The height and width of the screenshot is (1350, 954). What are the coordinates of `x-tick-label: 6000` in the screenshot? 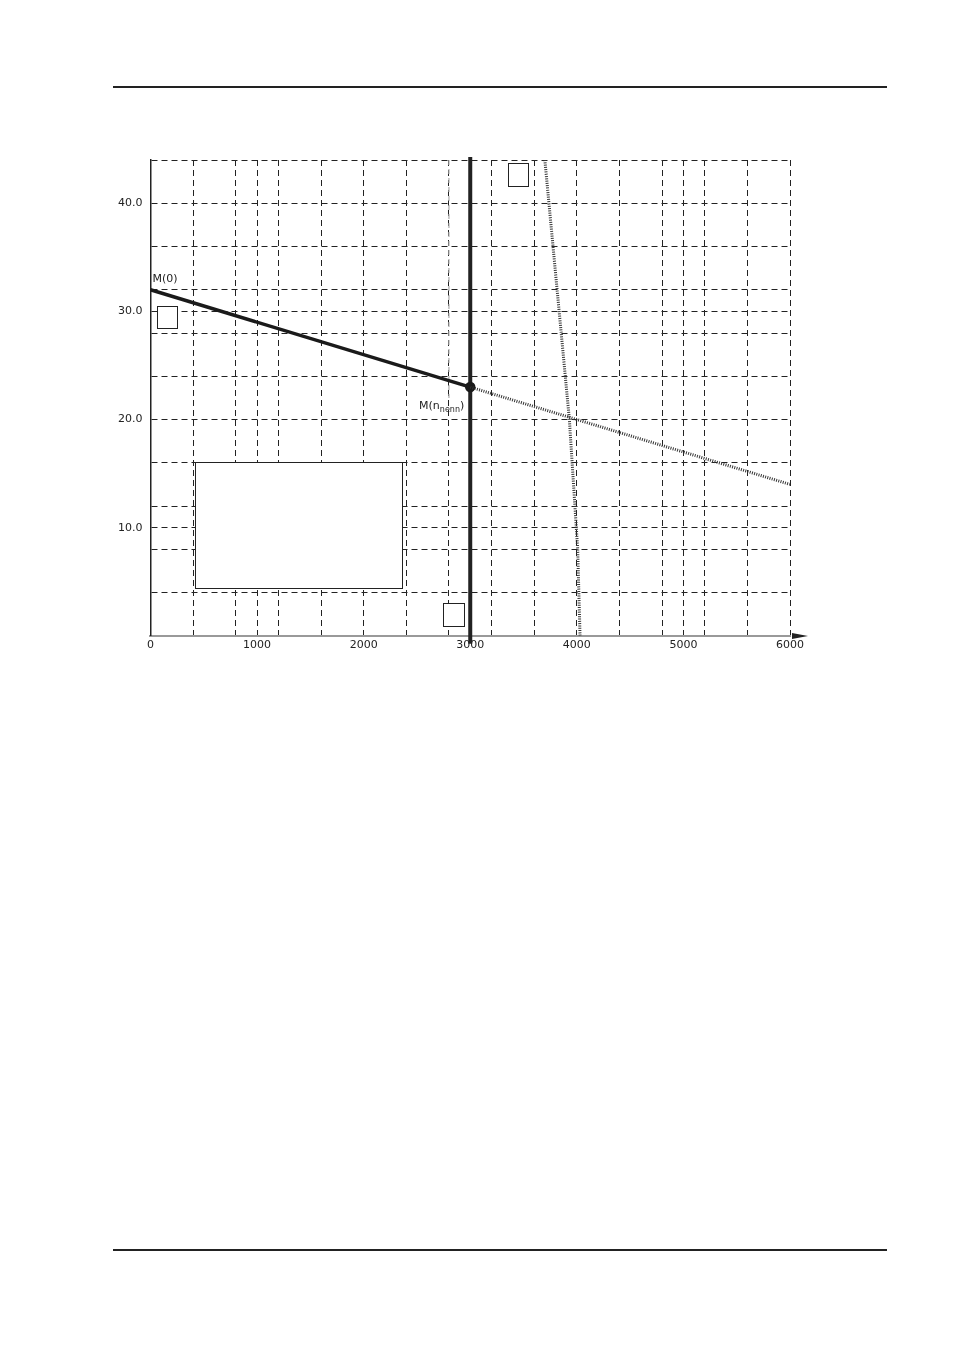 It's located at (790, 645).